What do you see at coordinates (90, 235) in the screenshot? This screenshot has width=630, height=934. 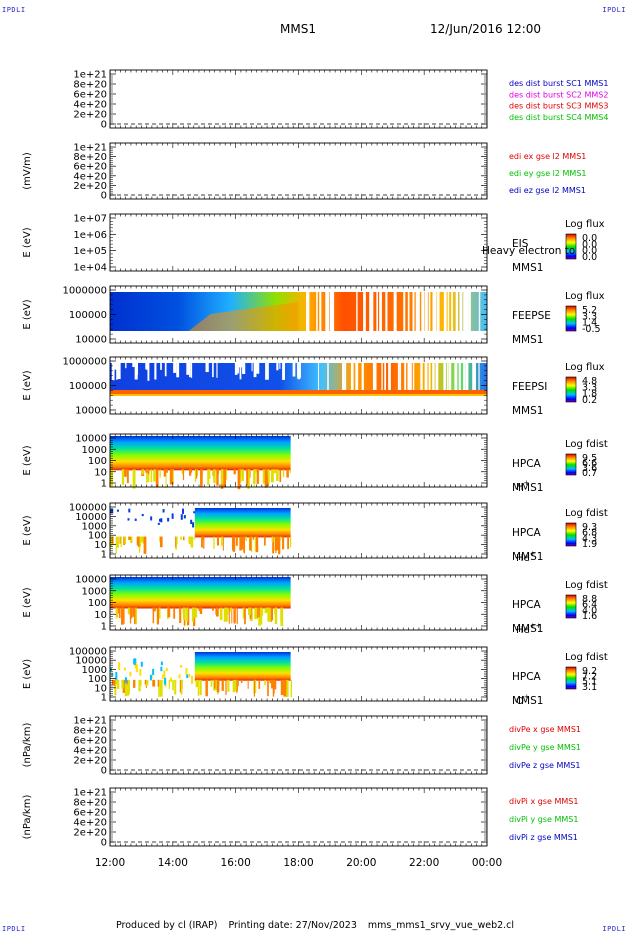 I see `eis-ytick-label: 1e+06` at bounding box center [90, 235].